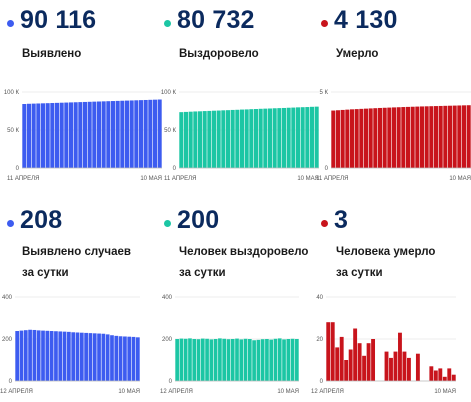 The height and width of the screenshot is (402, 471). I want to click on panel-label: Выявлено случаев, so click(76, 252).